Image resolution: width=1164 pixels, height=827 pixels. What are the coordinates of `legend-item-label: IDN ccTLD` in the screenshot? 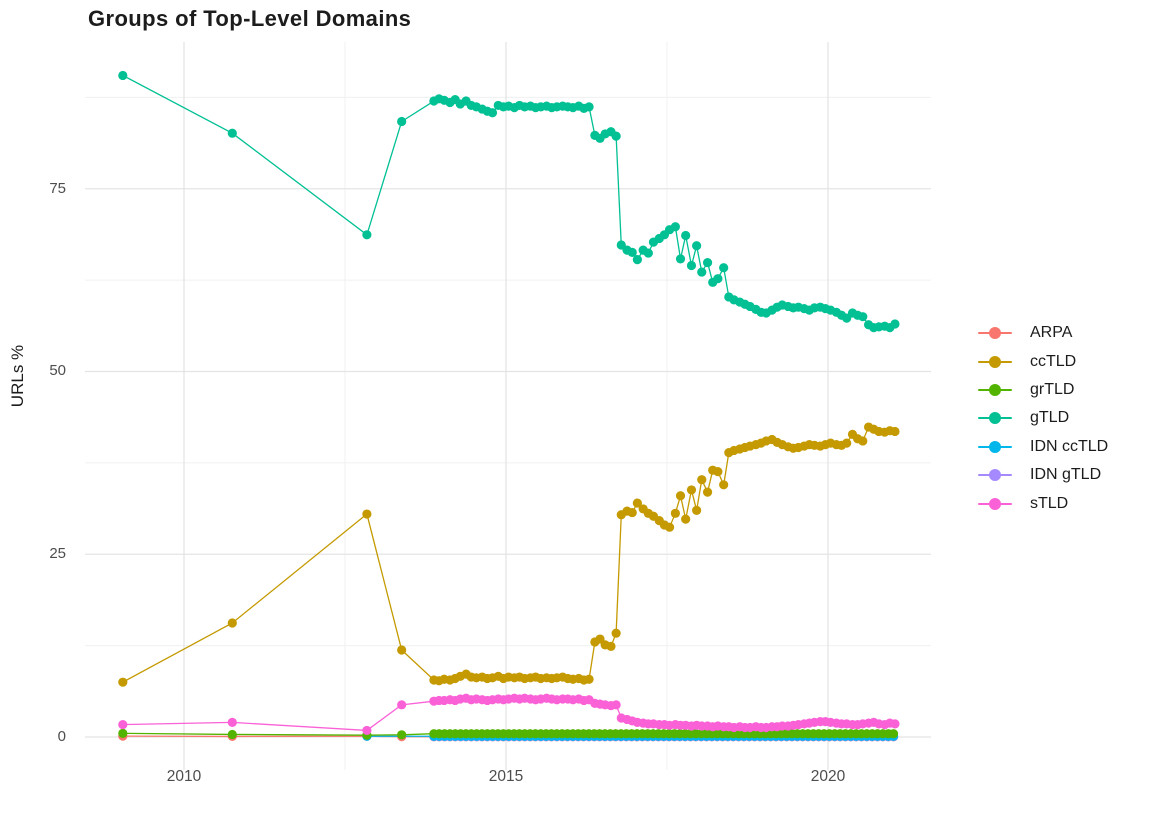 It's located at (1069, 446).